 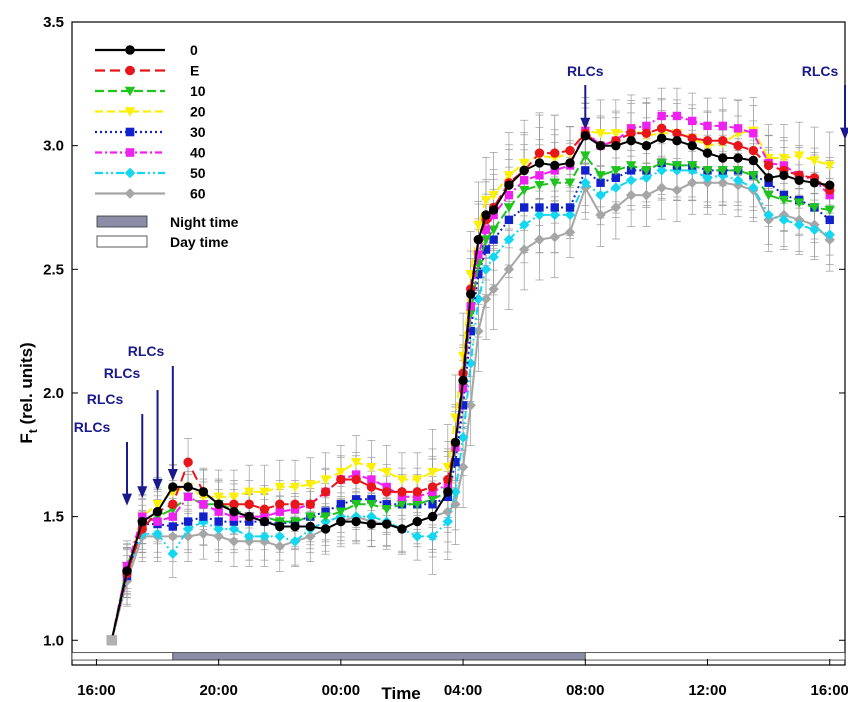 I want to click on legend-label-0: 0, so click(x=194, y=50).